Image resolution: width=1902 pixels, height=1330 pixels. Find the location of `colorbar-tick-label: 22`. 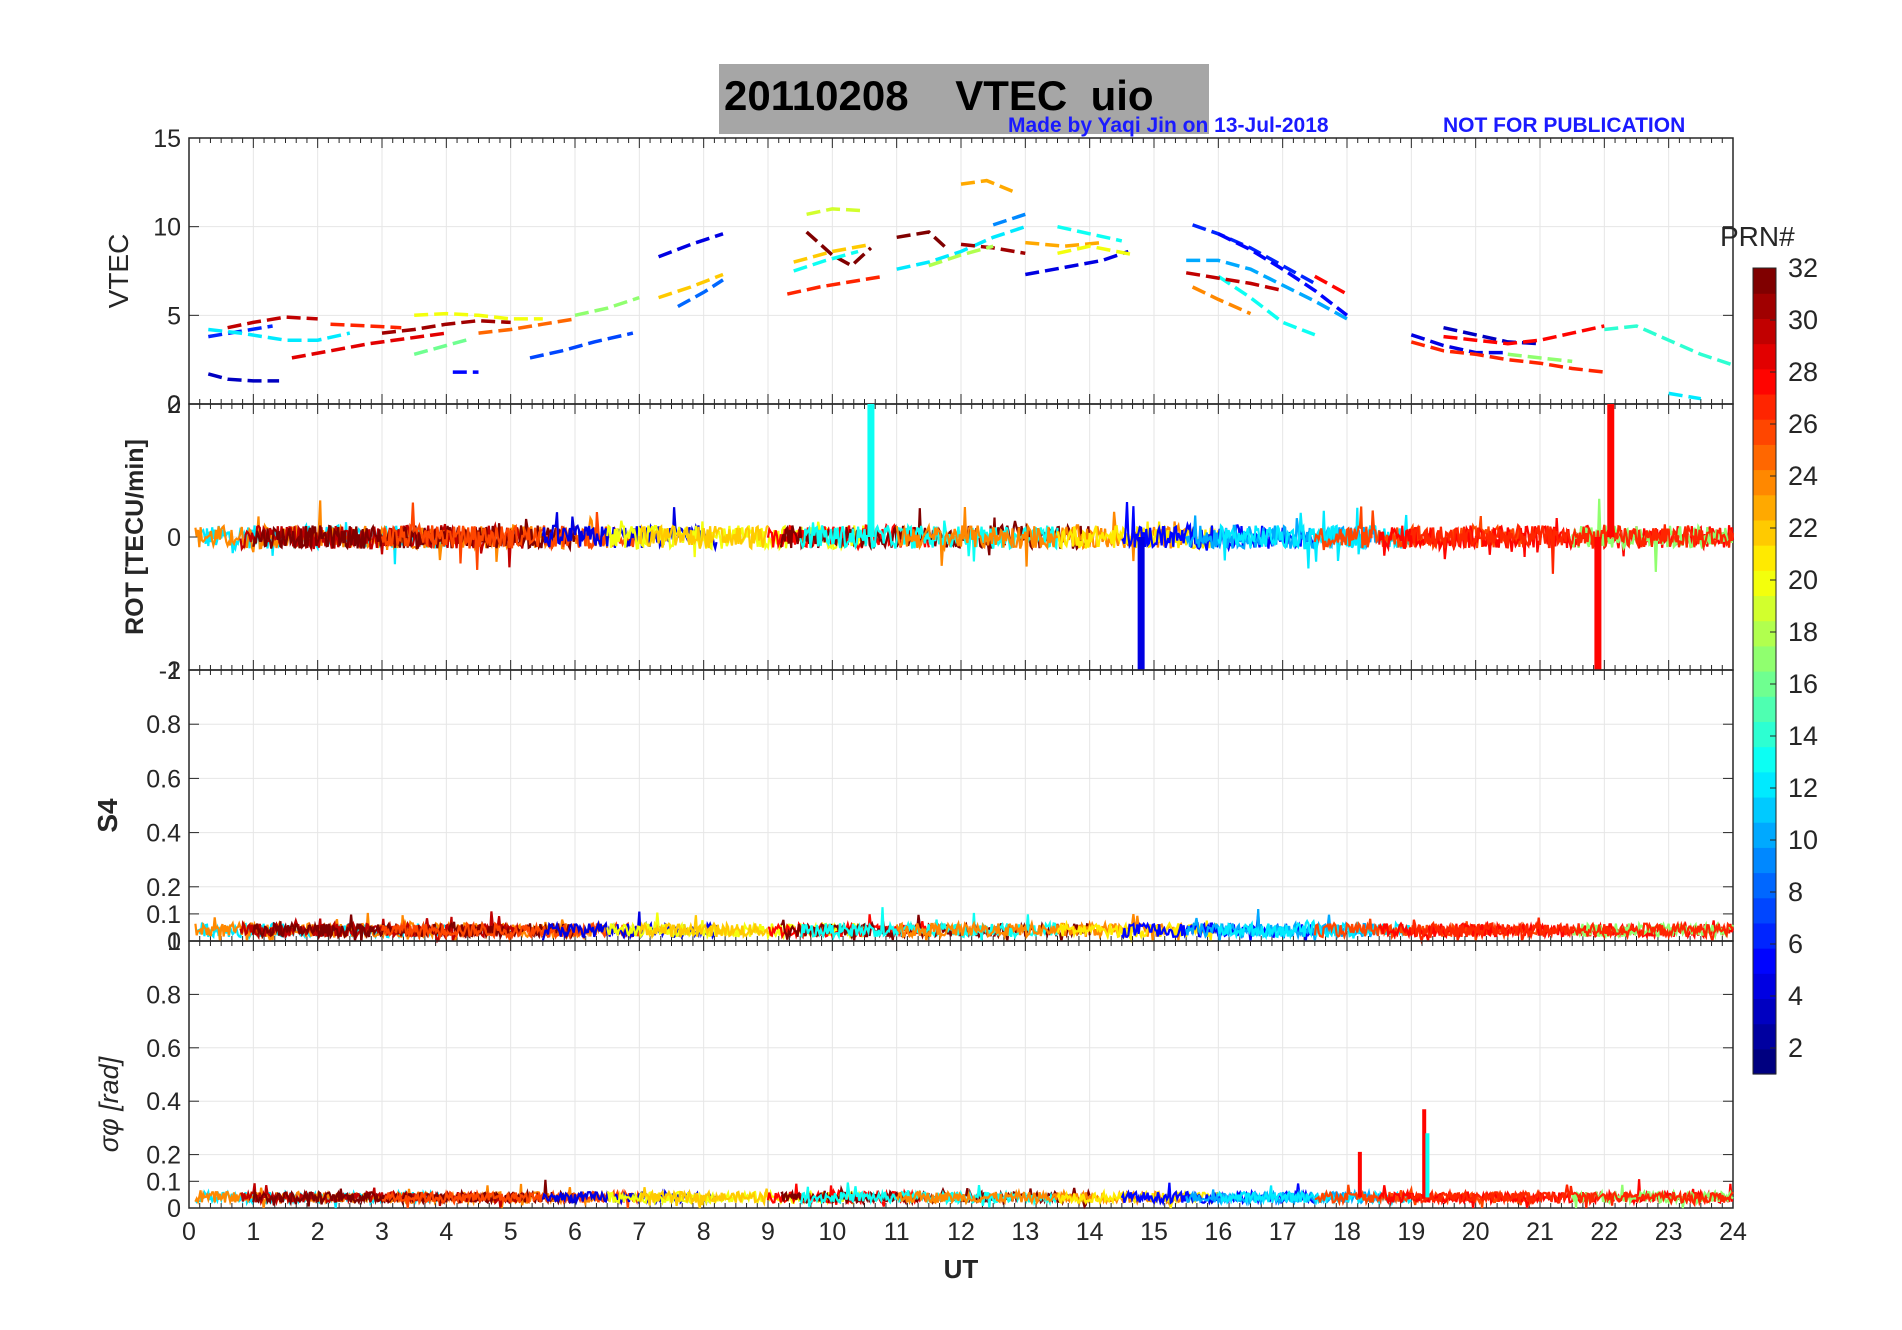

colorbar-tick-label: 22 is located at coordinates (1803, 528).